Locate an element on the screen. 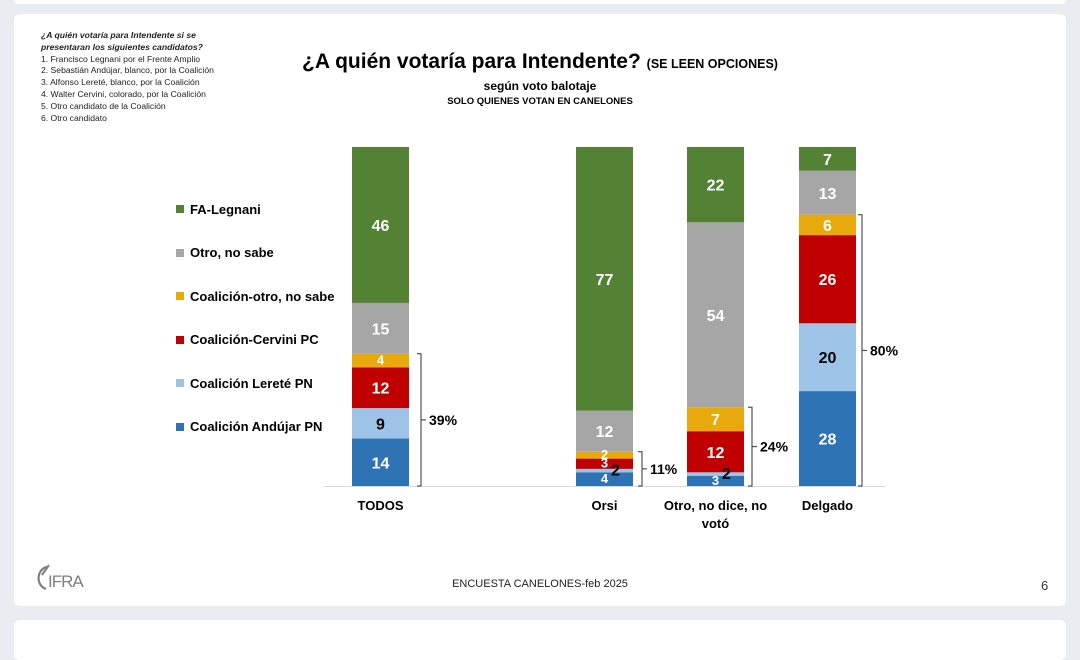 This screenshot has height=660, width=1080. data-label: 14 is located at coordinates (381, 463).